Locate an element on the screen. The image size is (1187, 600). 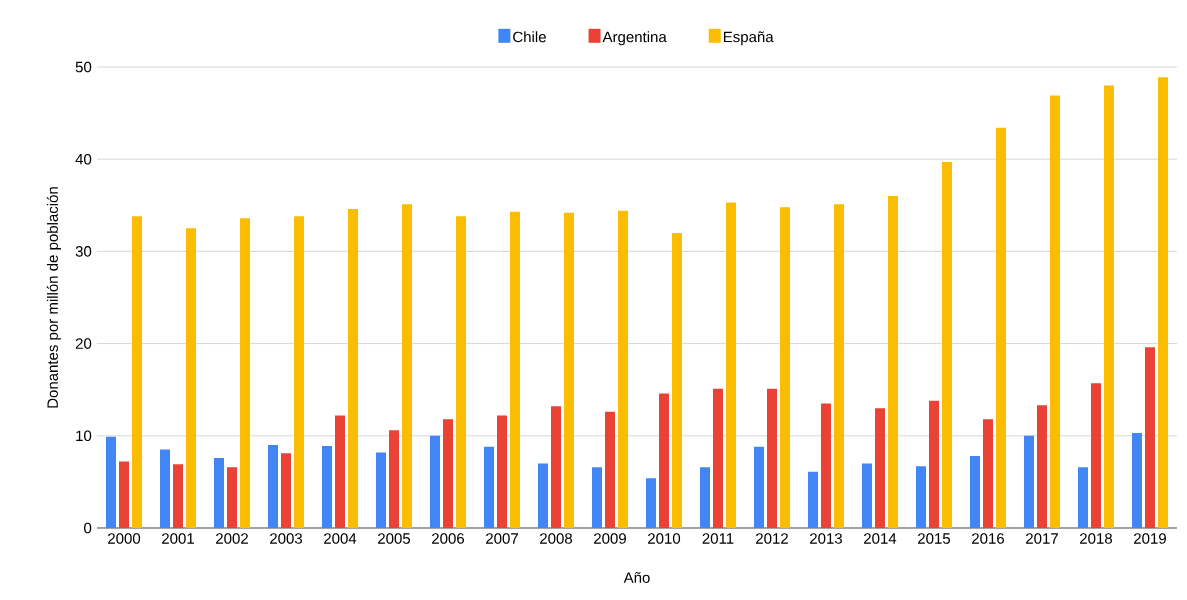
y-tick-label: 20 is located at coordinates (83, 343).